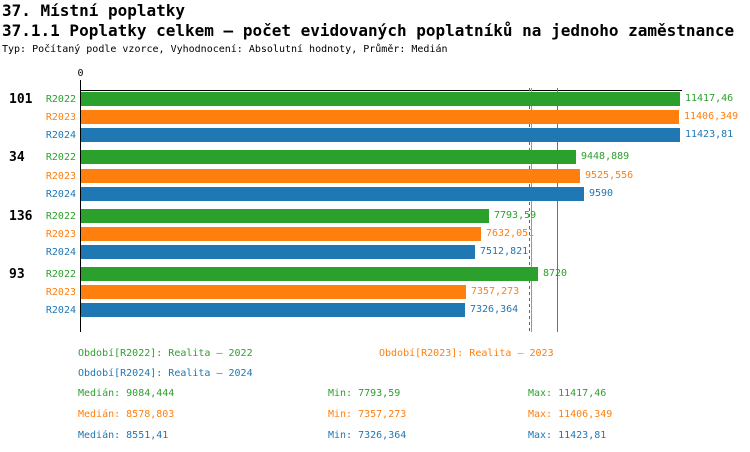 Image resolution: width=750 pixels, height=452 pixels. Describe the element at coordinates (60, 292) in the screenshot. I see `series-label-r2023-93: R2023` at that location.